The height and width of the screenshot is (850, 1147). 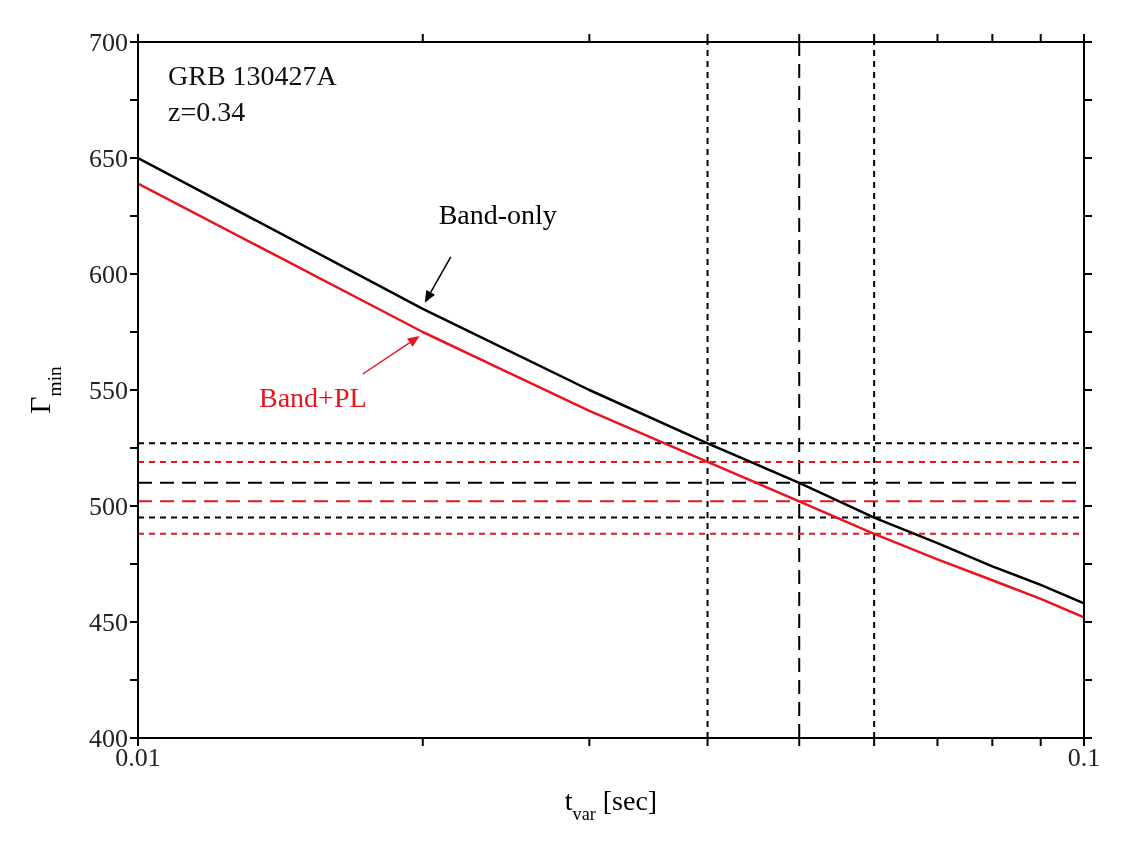 What do you see at coordinates (108, 391) in the screenshot?
I see `y-tick-label: 550` at bounding box center [108, 391].